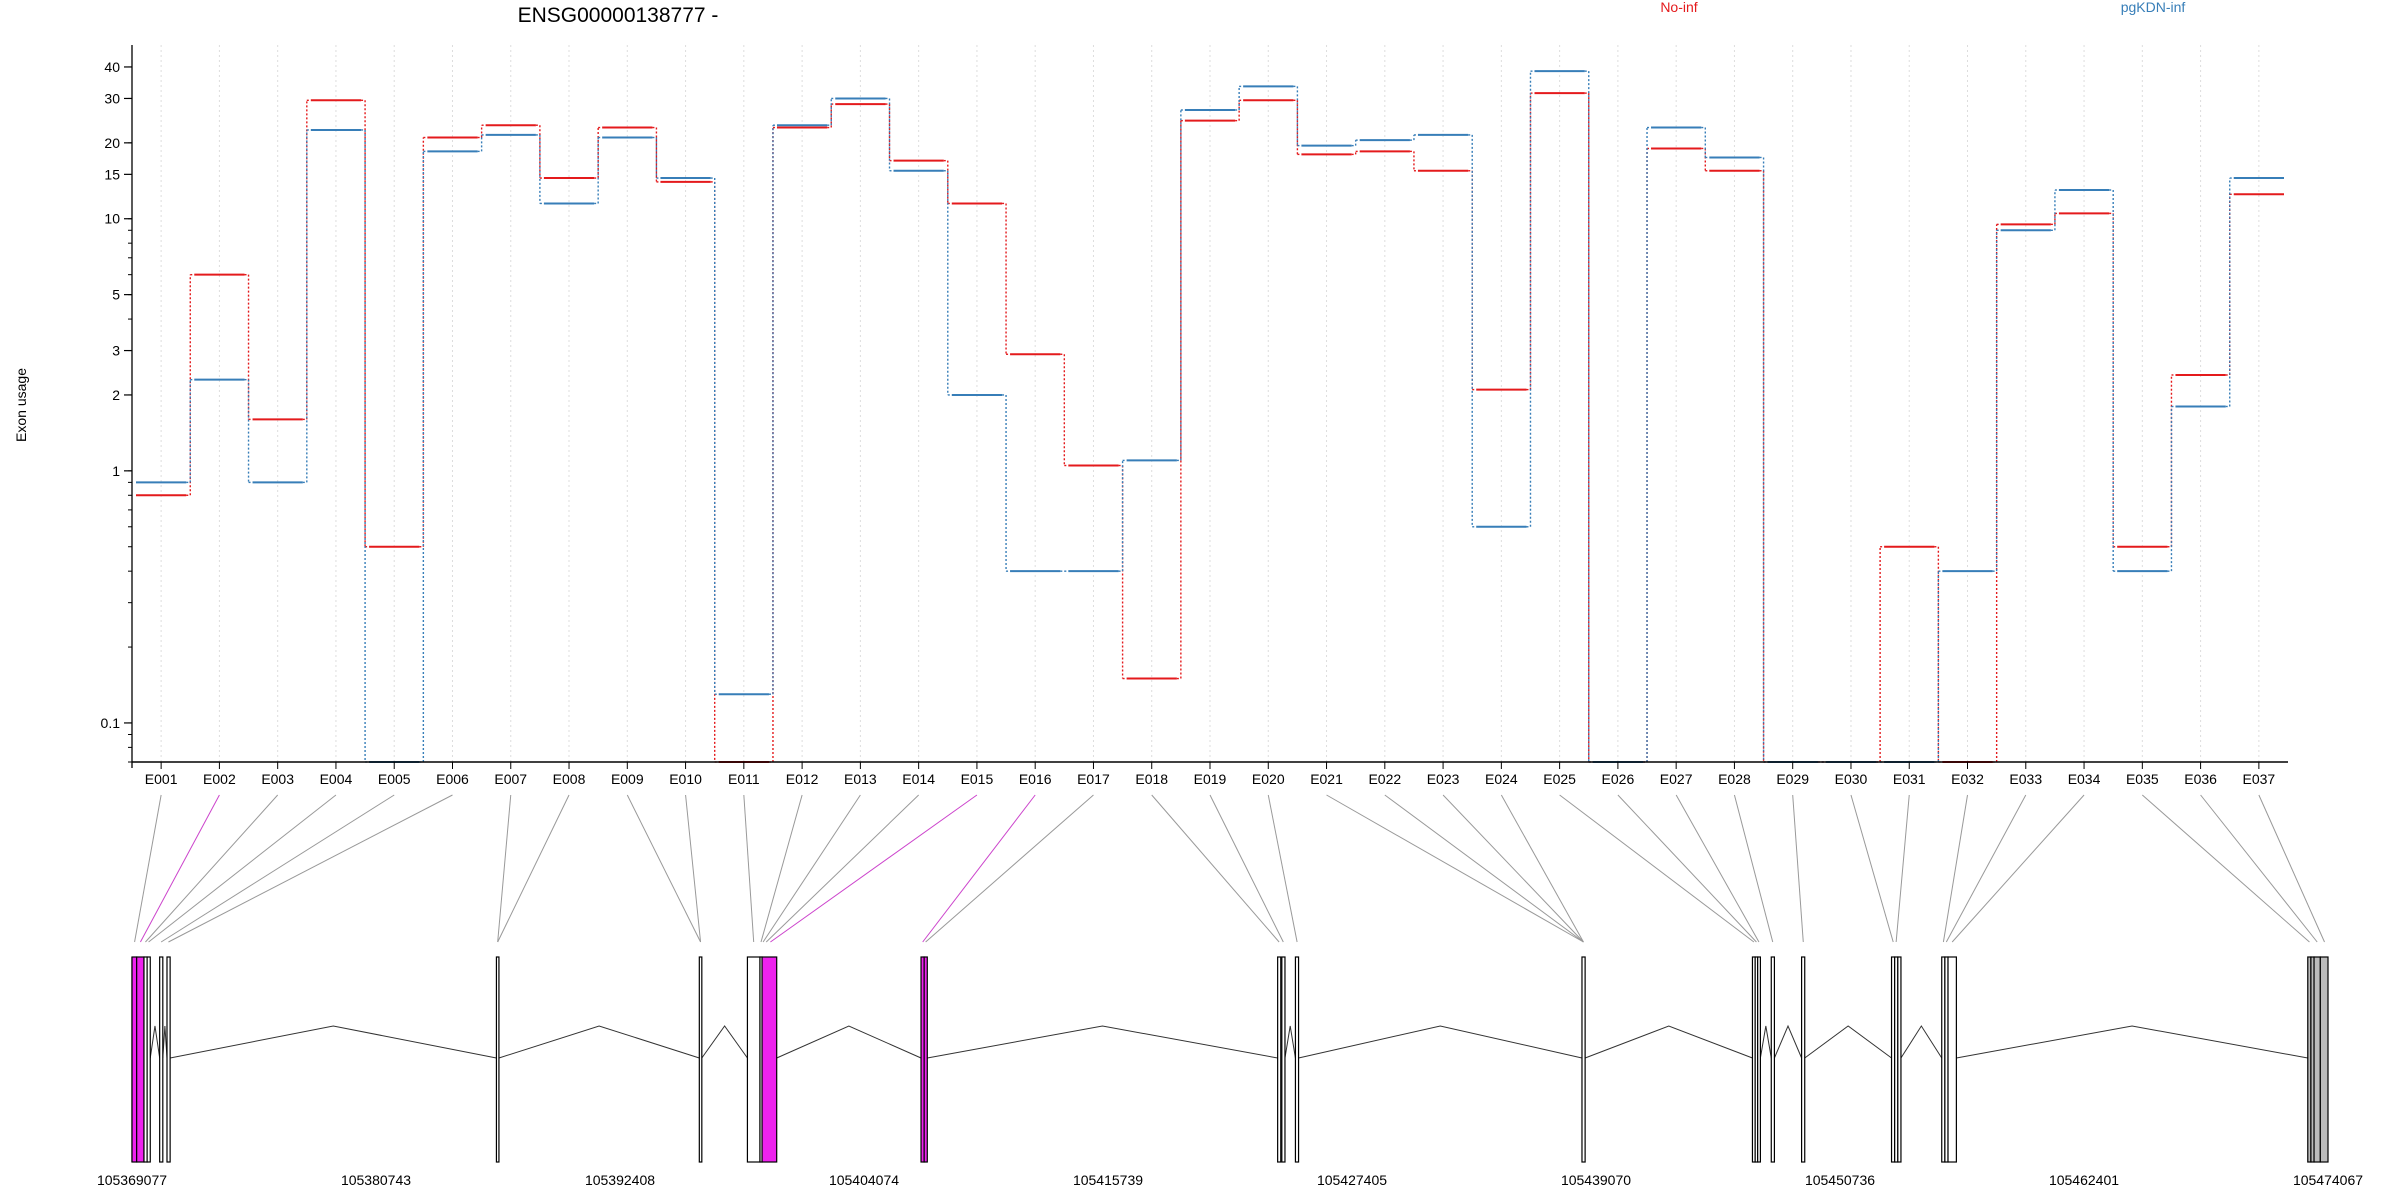  Describe the element at coordinates (842, 868) in the screenshot. I see `connector-e014` at that location.